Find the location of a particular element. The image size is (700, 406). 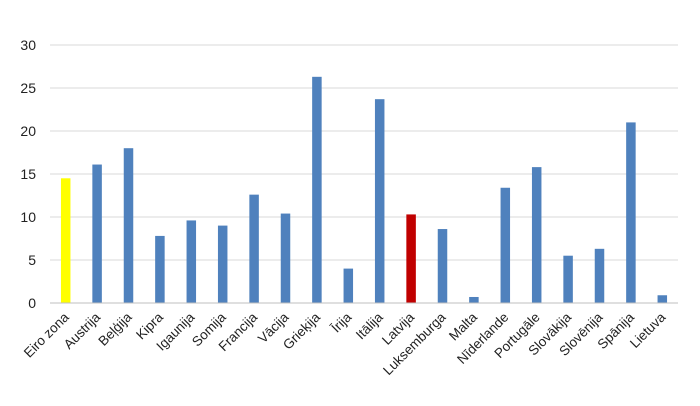

y-tick-label: 15 is located at coordinates (28, 174).